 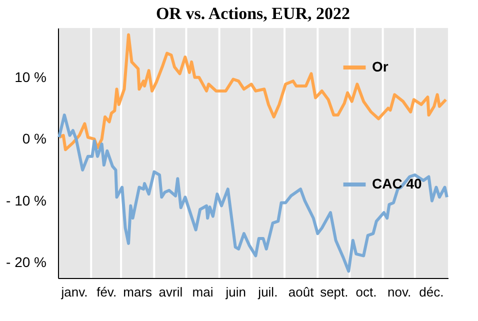 I want to click on x-tick-label: oct., so click(x=366, y=292).